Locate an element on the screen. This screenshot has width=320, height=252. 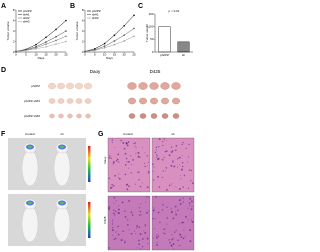
panel-label: A is located at coordinates (3, 6).